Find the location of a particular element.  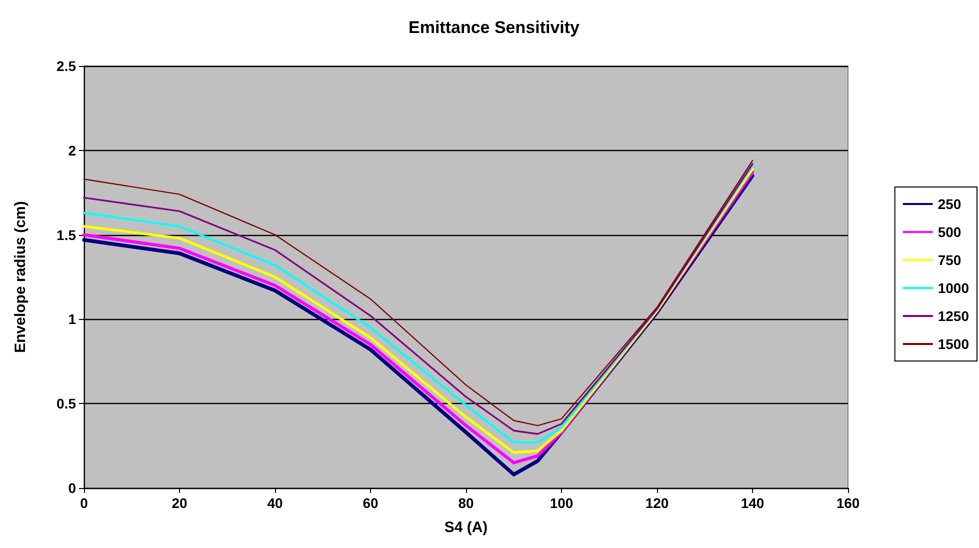

x-axis-title: S4 (A) is located at coordinates (466, 527).